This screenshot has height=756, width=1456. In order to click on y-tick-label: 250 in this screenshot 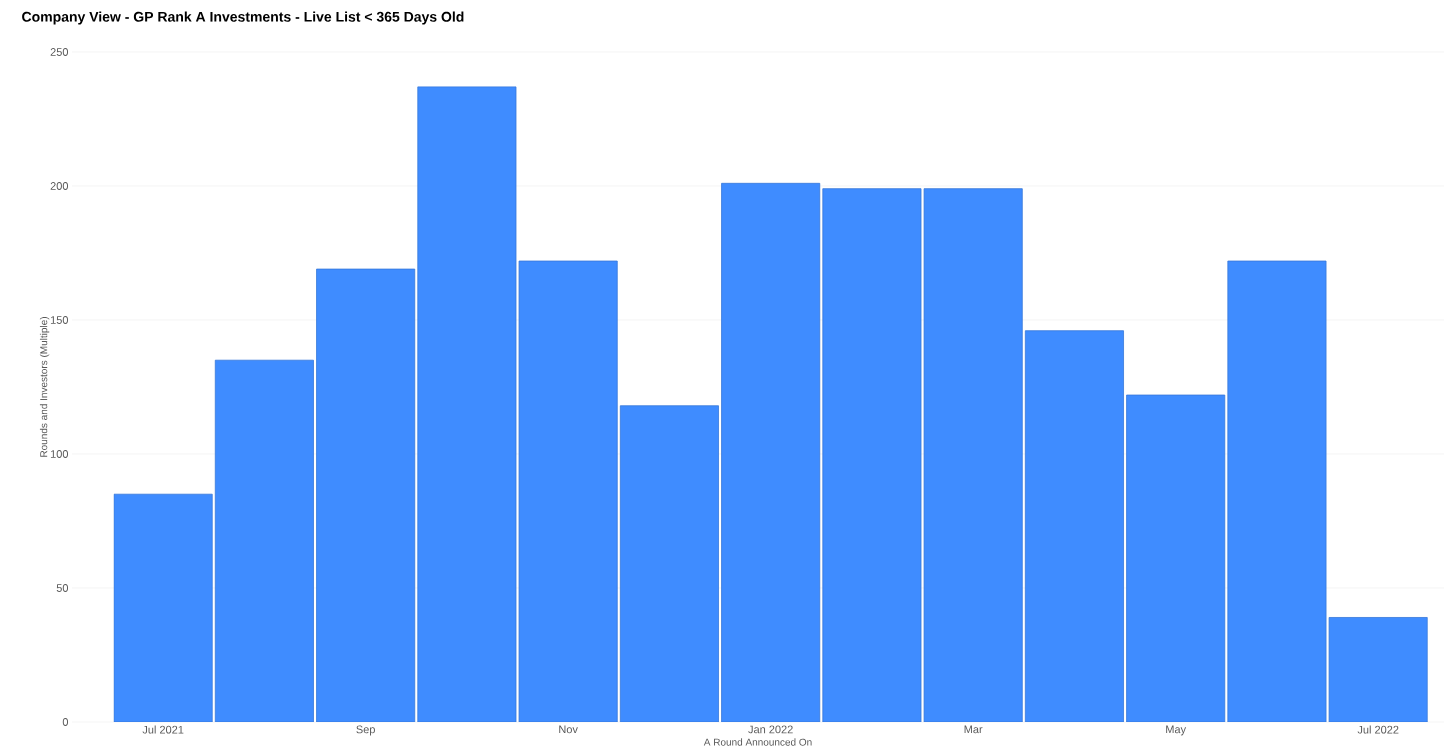, I will do `click(59, 52)`.